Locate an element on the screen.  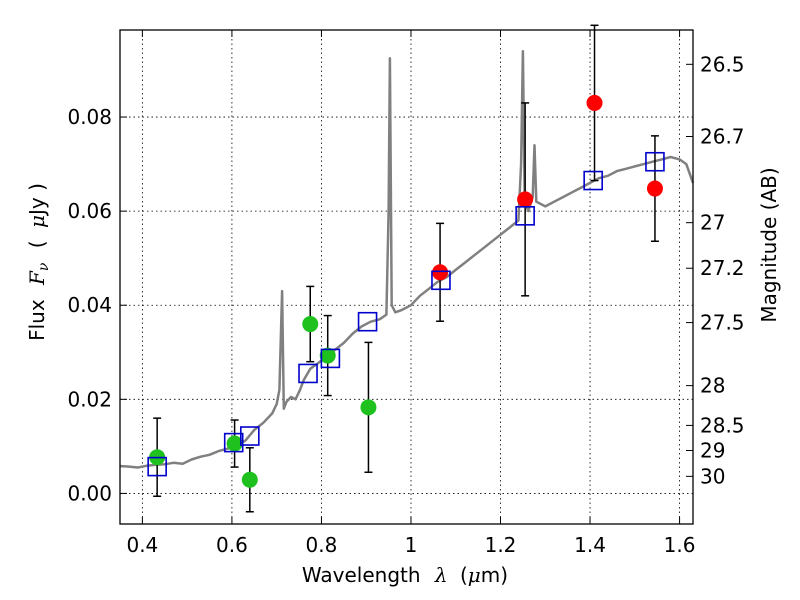
y-tick-label: 0.02 is located at coordinates (89, 399).